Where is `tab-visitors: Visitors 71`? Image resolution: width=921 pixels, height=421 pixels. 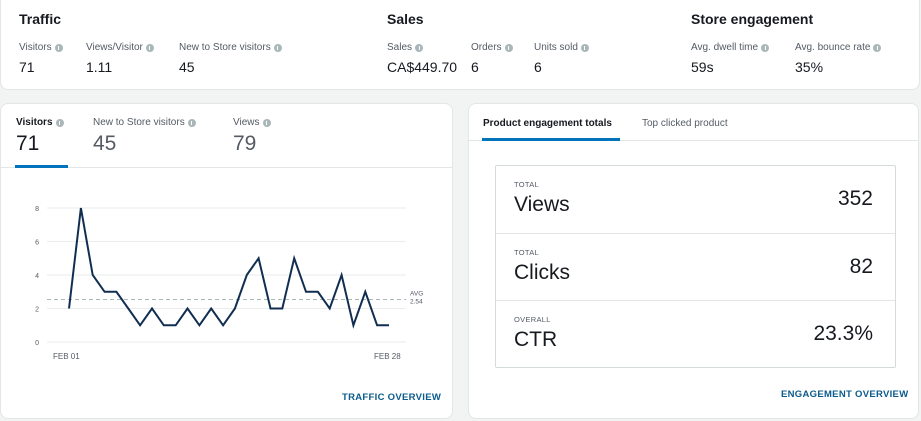
tab-visitors: Visitors 71 is located at coordinates (40, 136).